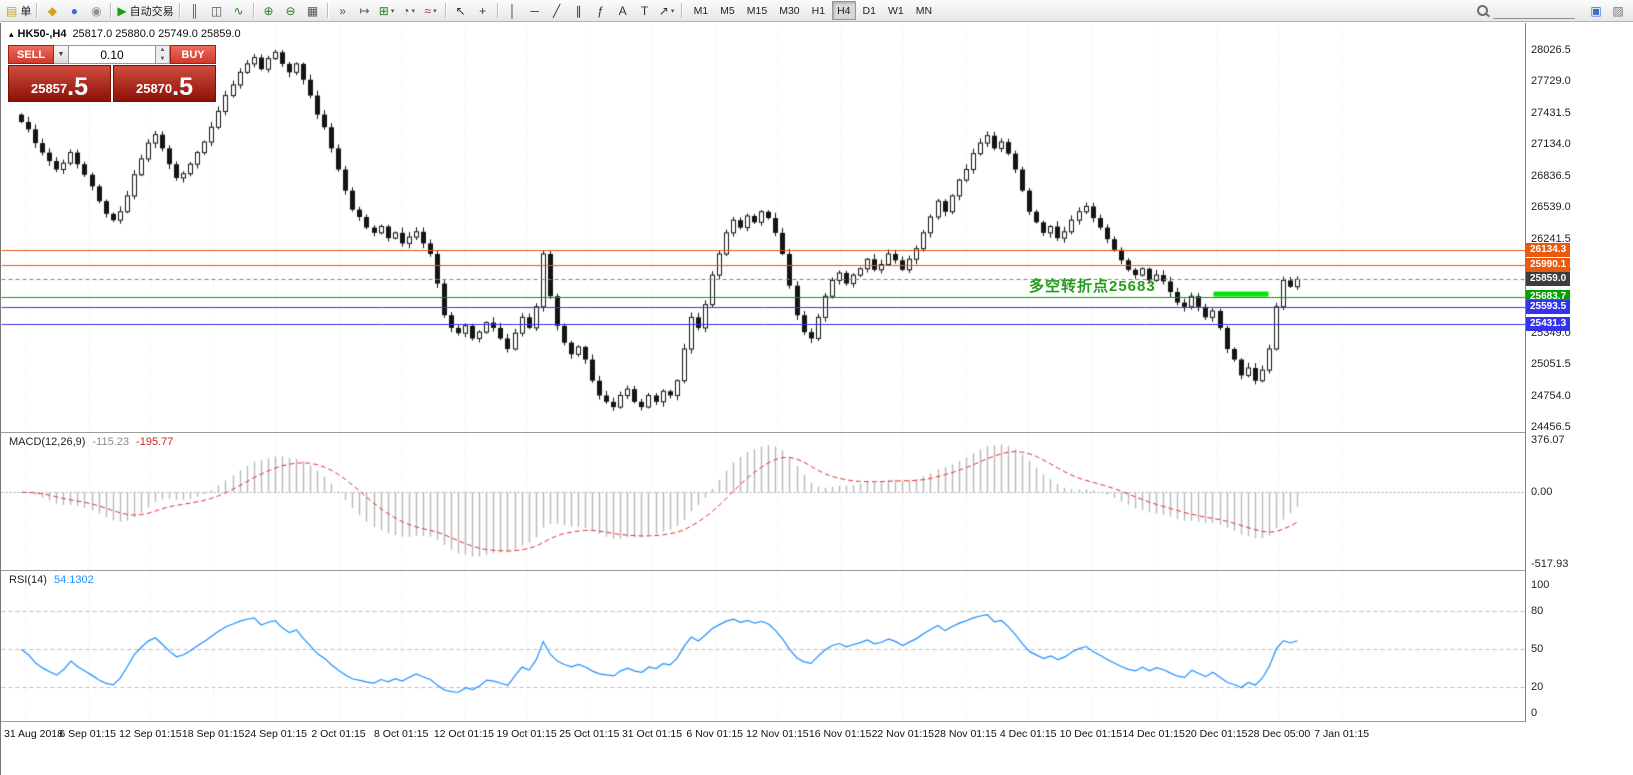 The width and height of the screenshot is (1633, 775). I want to click on price-axis-label: 26241.5, so click(1551, 238).